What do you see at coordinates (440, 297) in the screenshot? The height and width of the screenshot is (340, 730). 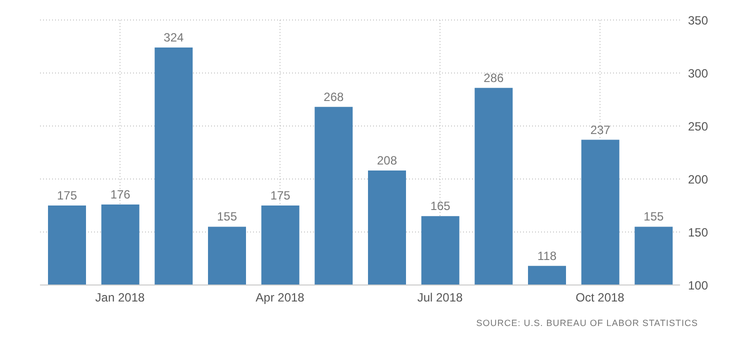 I see `x-tick-label: Jul 2018` at bounding box center [440, 297].